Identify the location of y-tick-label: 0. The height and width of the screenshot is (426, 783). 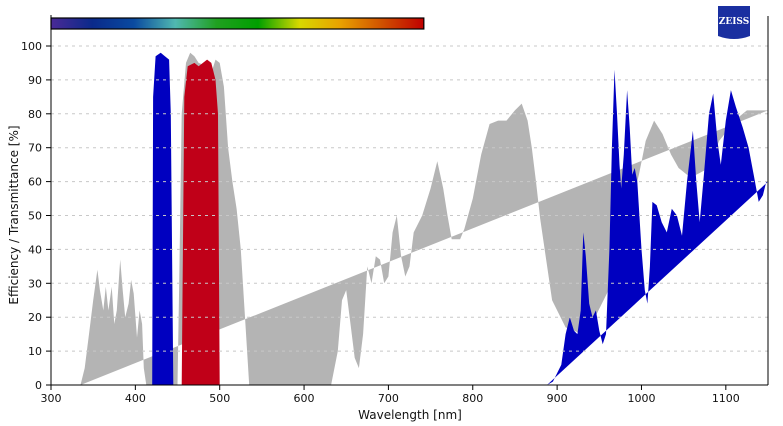
(38, 385).